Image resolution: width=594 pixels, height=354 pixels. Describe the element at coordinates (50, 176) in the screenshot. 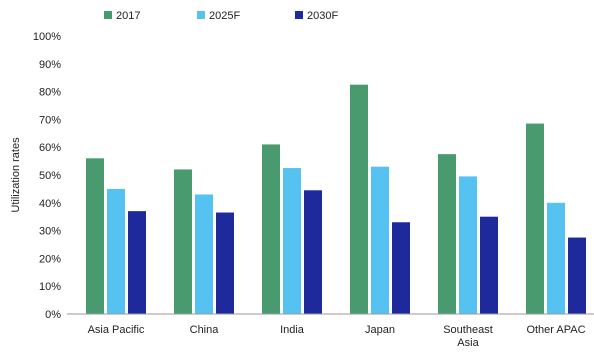

I see `y-tick-label: 50%` at that location.